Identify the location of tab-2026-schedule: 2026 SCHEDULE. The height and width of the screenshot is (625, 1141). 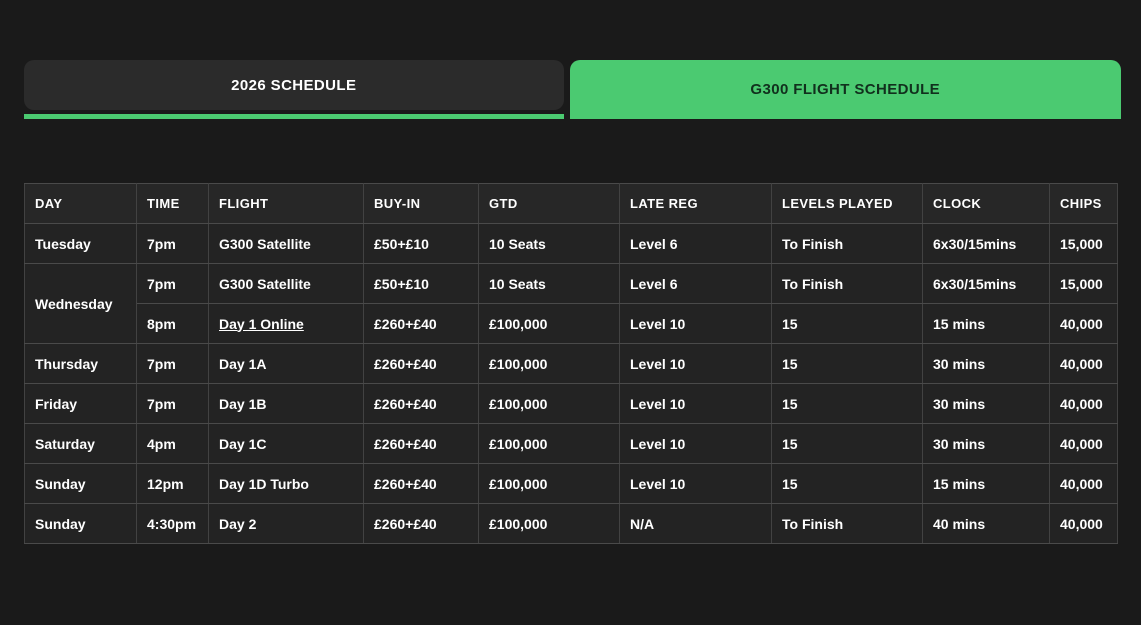
(294, 85).